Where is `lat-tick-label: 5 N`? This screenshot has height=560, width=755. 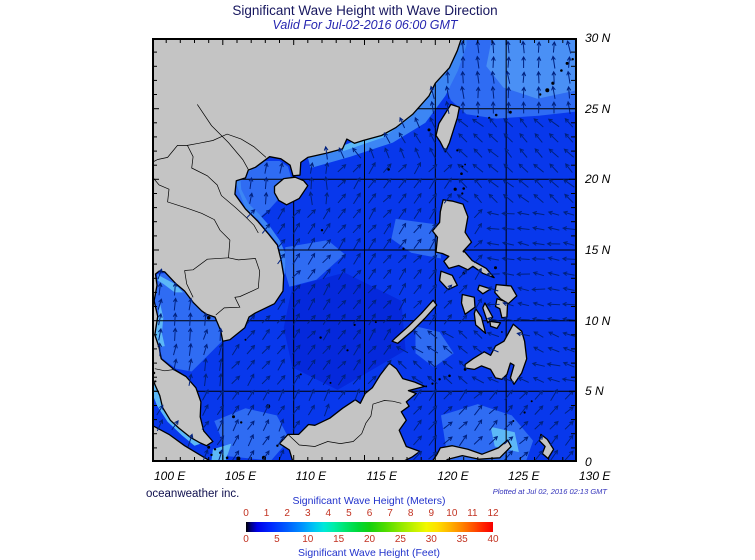 lat-tick-label: 5 N is located at coordinates (594, 391).